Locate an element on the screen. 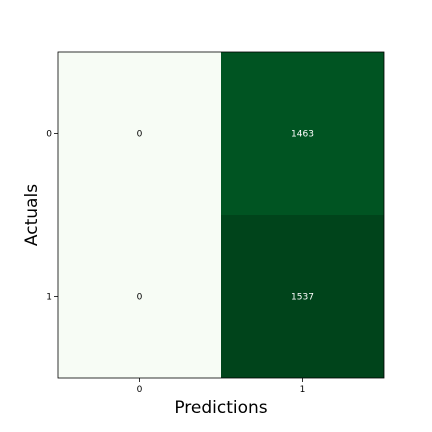 The width and height of the screenshot is (432, 432). y-tick-label: 0 is located at coordinates (49, 135).